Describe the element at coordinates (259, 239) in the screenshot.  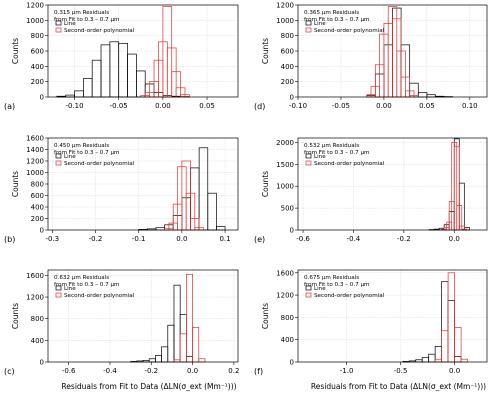
I see `panel-label: (e)` at that location.